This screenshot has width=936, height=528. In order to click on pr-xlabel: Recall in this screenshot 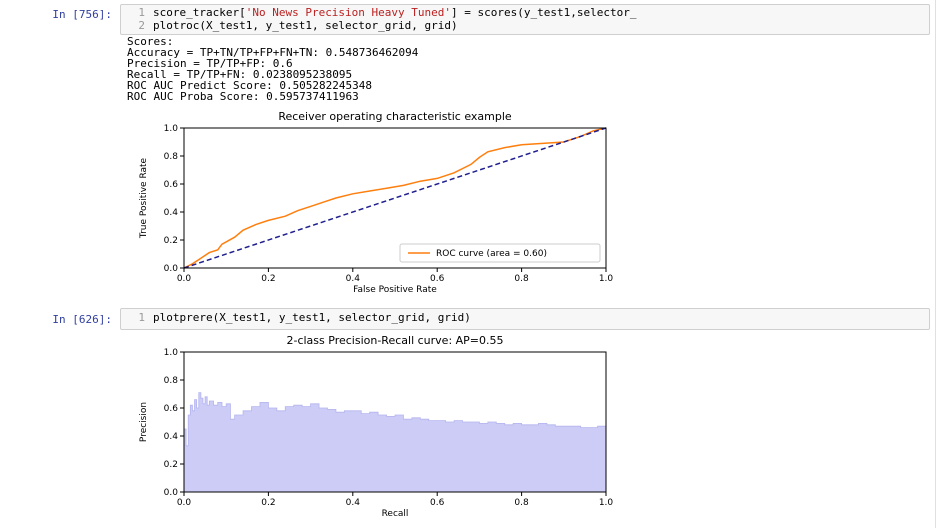, I will do `click(395, 514)`.